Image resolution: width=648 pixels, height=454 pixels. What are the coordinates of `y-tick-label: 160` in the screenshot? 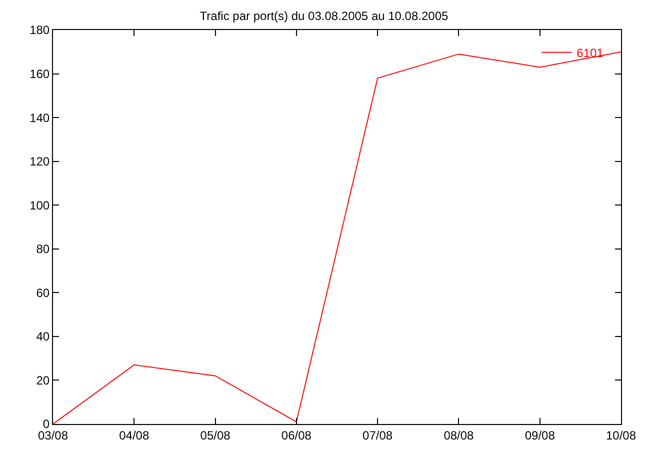 It's located at (40, 73).